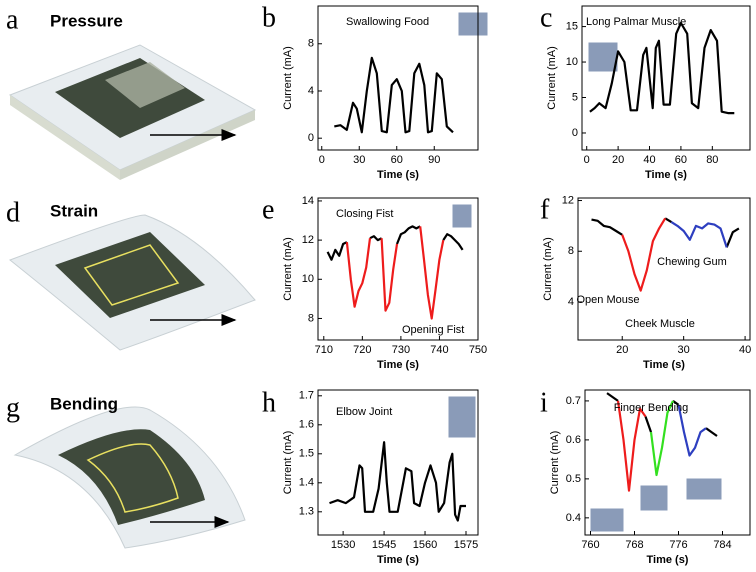 The image size is (756, 572). What do you see at coordinates (425, 545) in the screenshot?
I see `x-tick-label: 1560` at bounding box center [425, 545].